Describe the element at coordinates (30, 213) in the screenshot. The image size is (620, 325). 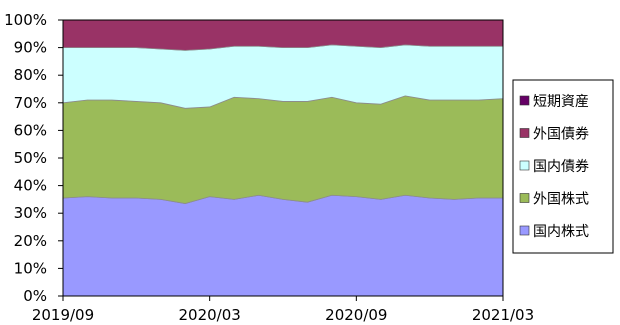
I see `y-tick-label: 30%` at that location.